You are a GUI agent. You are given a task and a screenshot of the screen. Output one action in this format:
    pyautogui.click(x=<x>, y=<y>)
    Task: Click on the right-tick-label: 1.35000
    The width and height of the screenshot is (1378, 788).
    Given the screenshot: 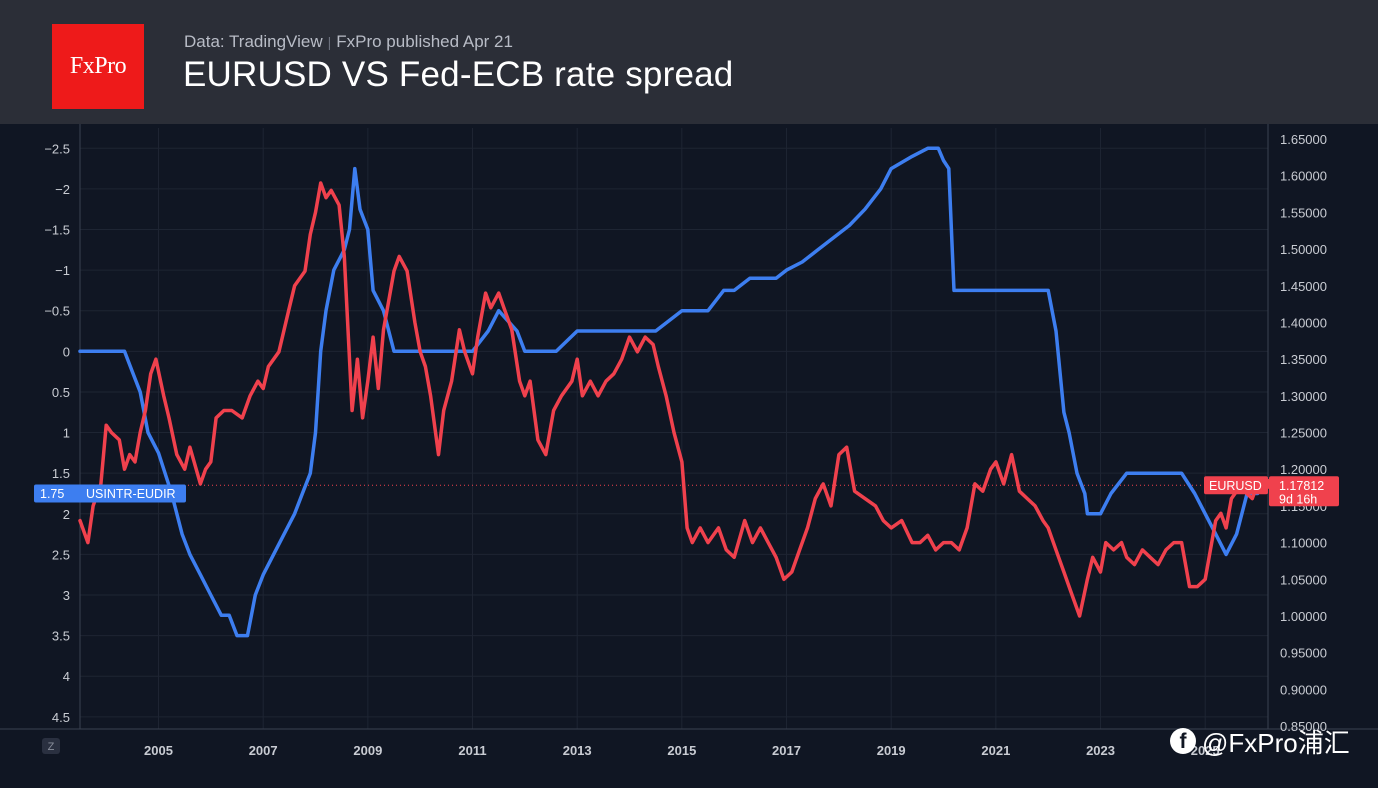 What is the action you would take?
    pyautogui.click(x=1303, y=359)
    